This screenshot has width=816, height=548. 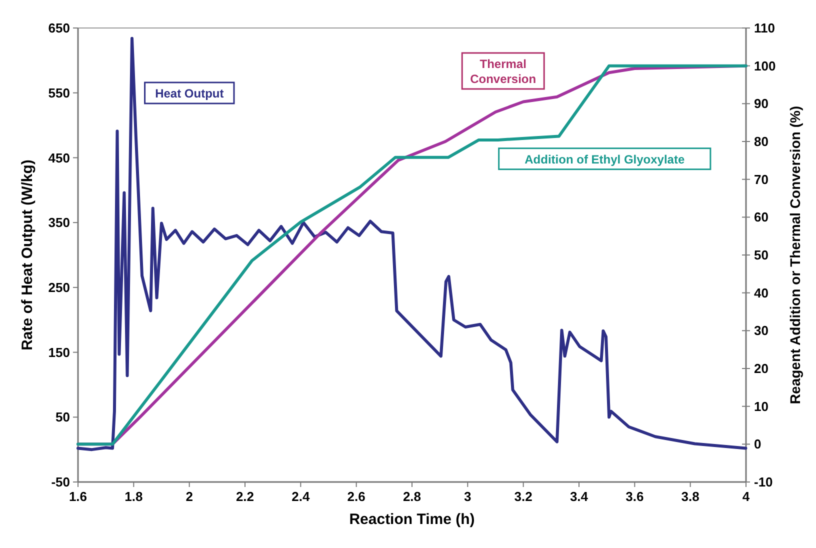 I want to click on series-label: Addition of Ethyl Glyoxylate, so click(x=604, y=159).